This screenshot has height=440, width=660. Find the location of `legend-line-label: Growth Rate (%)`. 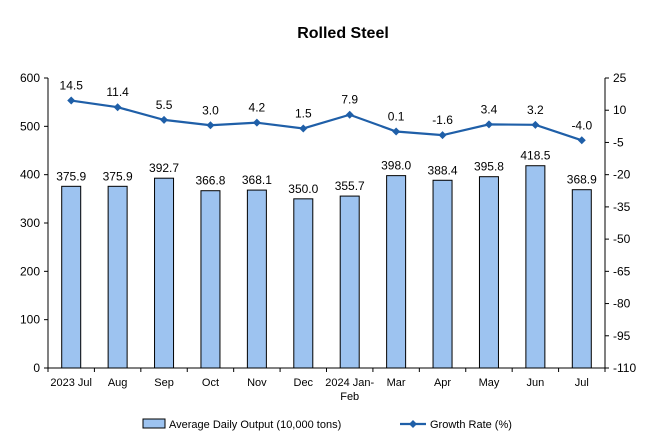

legend-line-label: Growth Rate (%) is located at coordinates (471, 425).